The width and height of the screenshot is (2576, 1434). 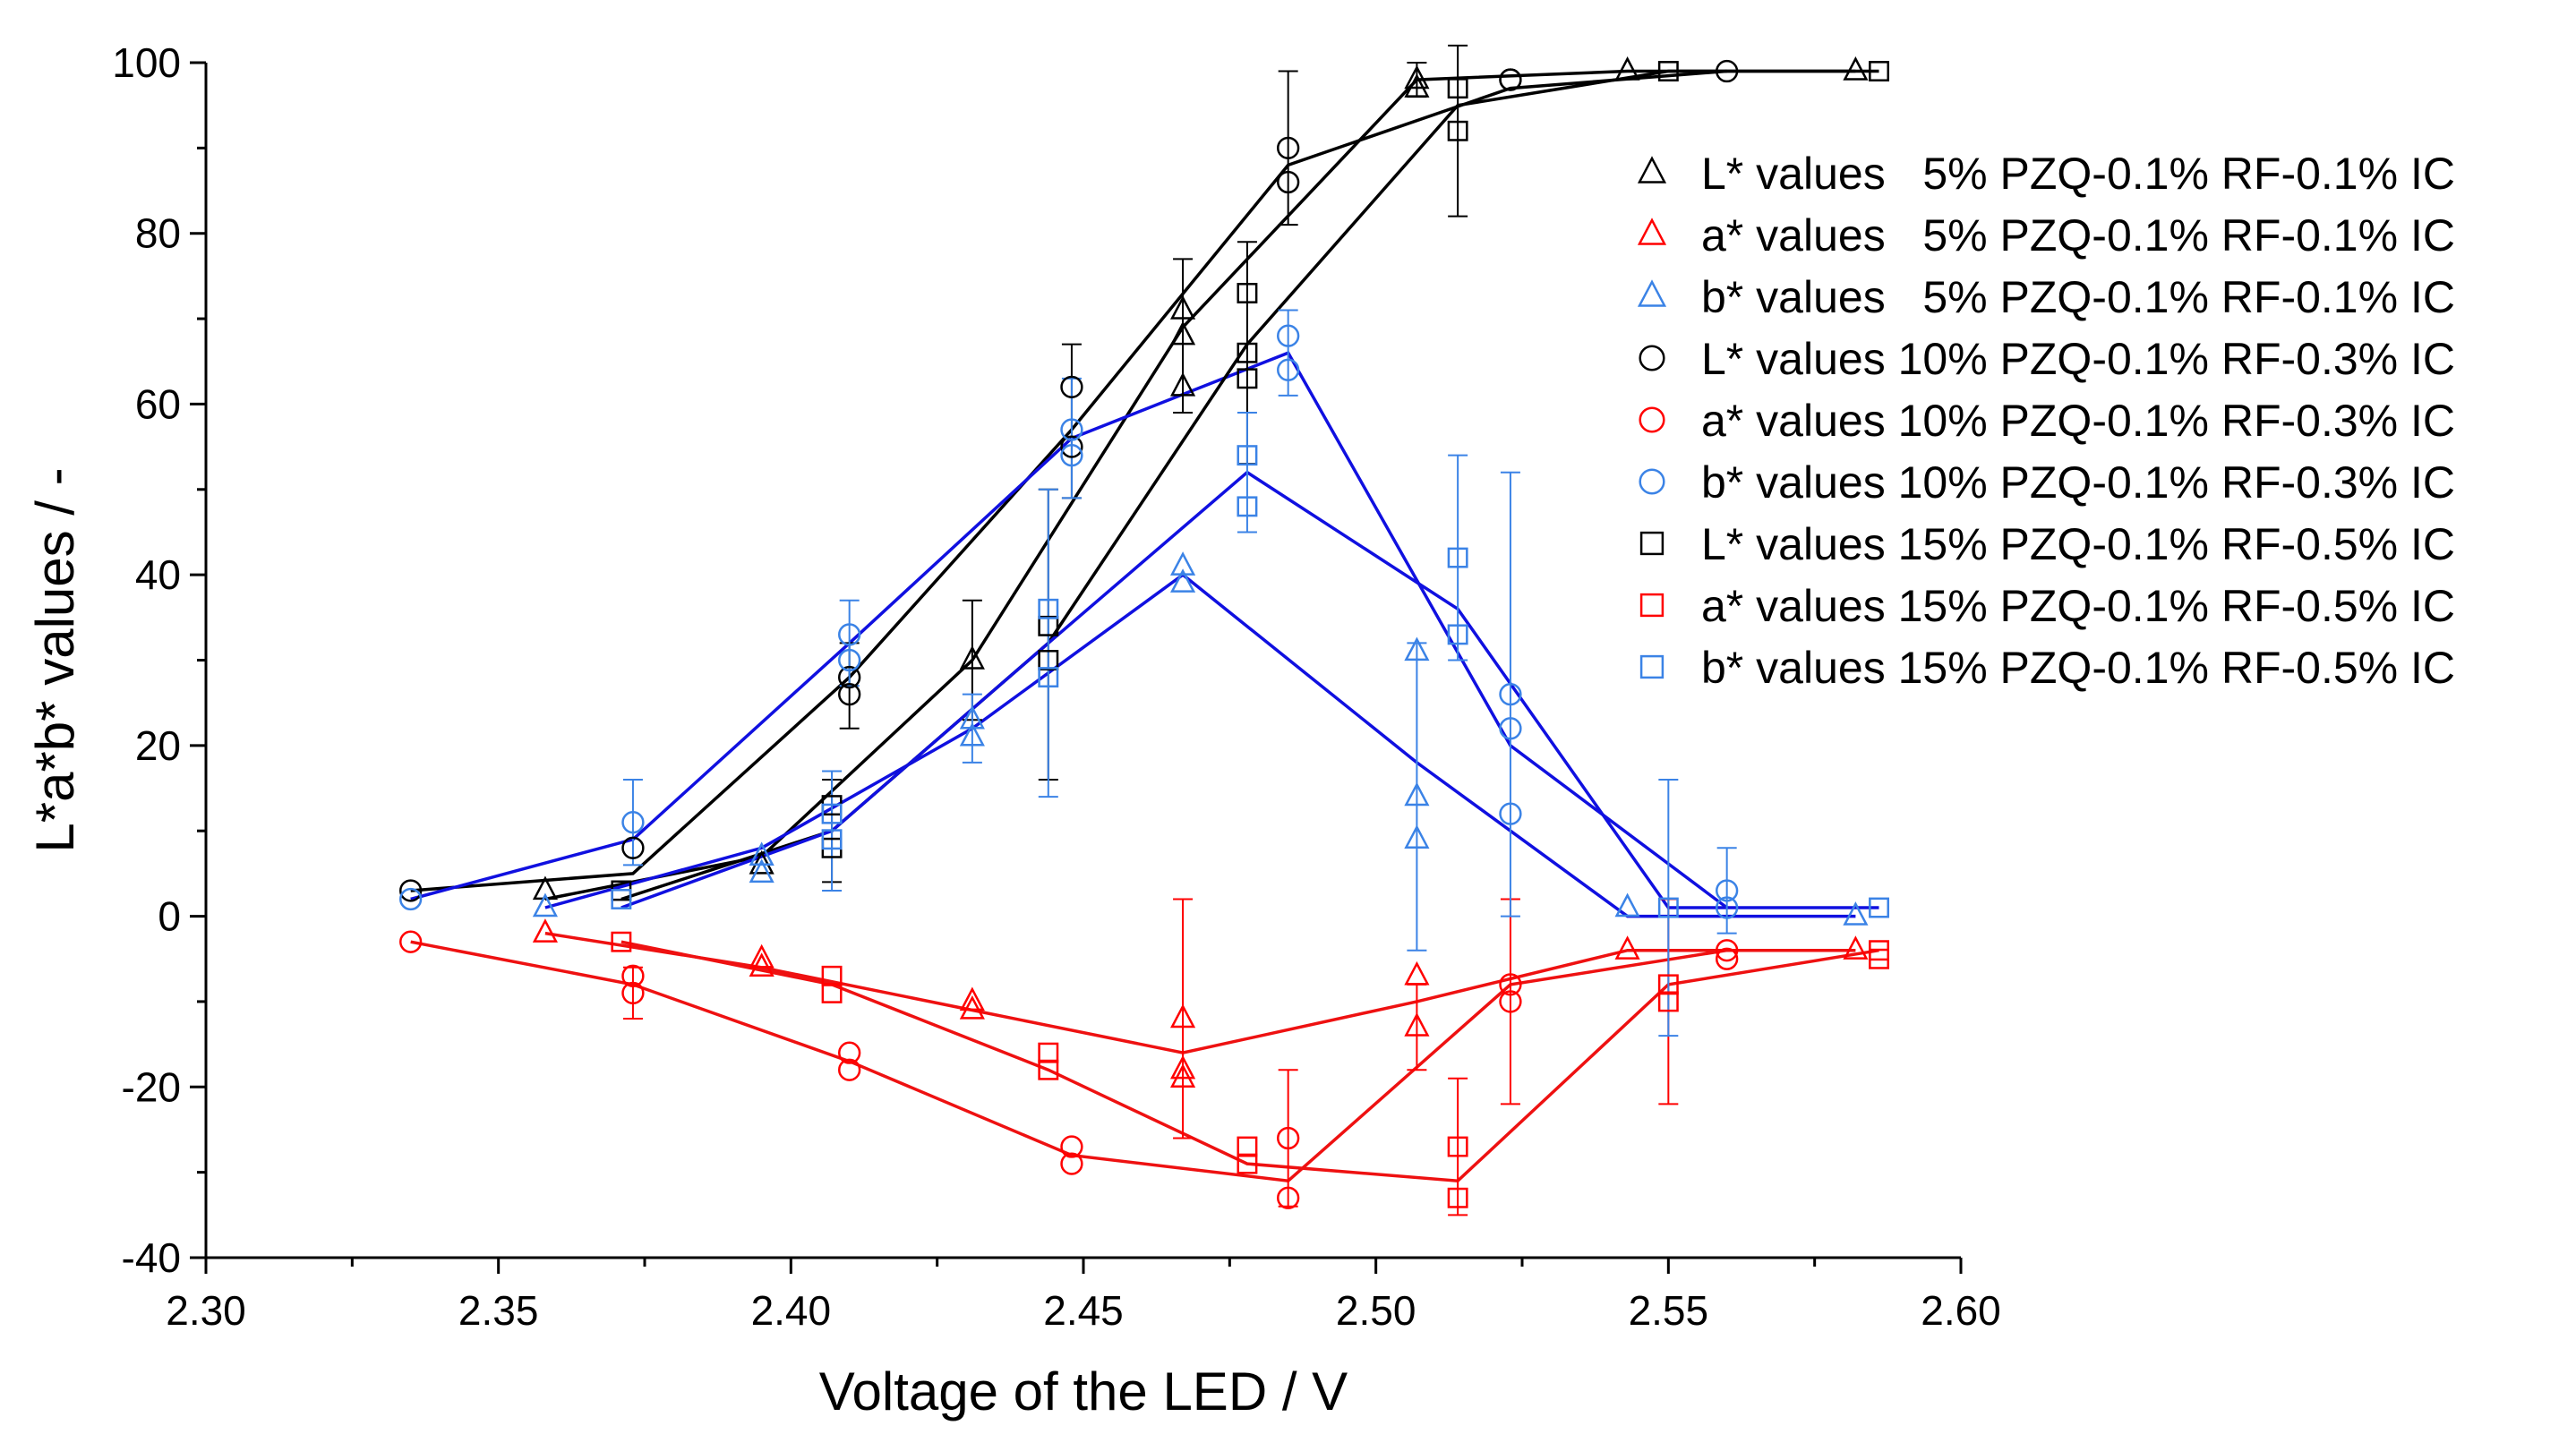 What do you see at coordinates (2078, 421) in the screenshot?
I see `legend-label: a* values 10% PZQ-0.1% RF-0.3% IC` at bounding box center [2078, 421].